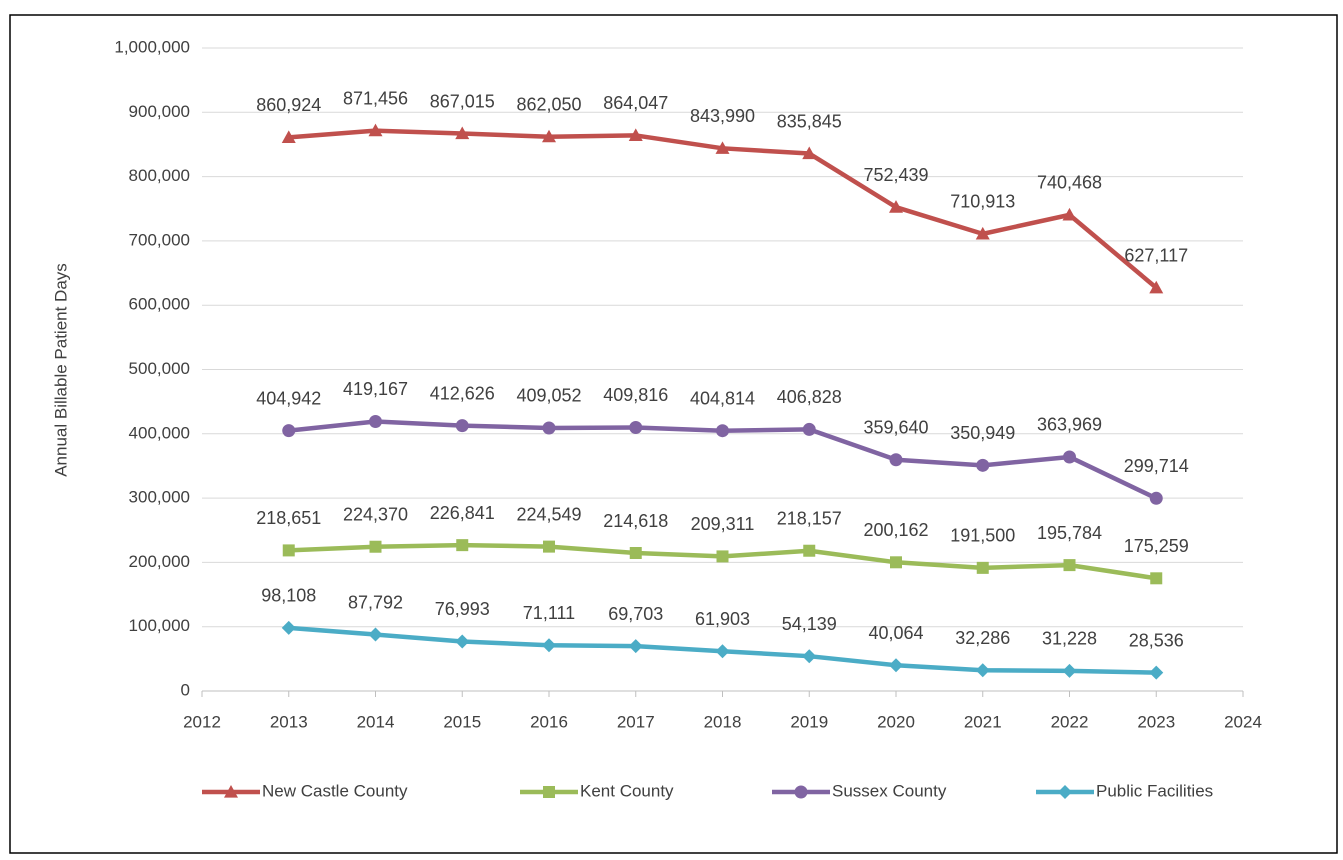 This screenshot has height=860, width=1343. Describe the element at coordinates (1154, 790) in the screenshot. I see `legend-label: Public Facilities` at that location.